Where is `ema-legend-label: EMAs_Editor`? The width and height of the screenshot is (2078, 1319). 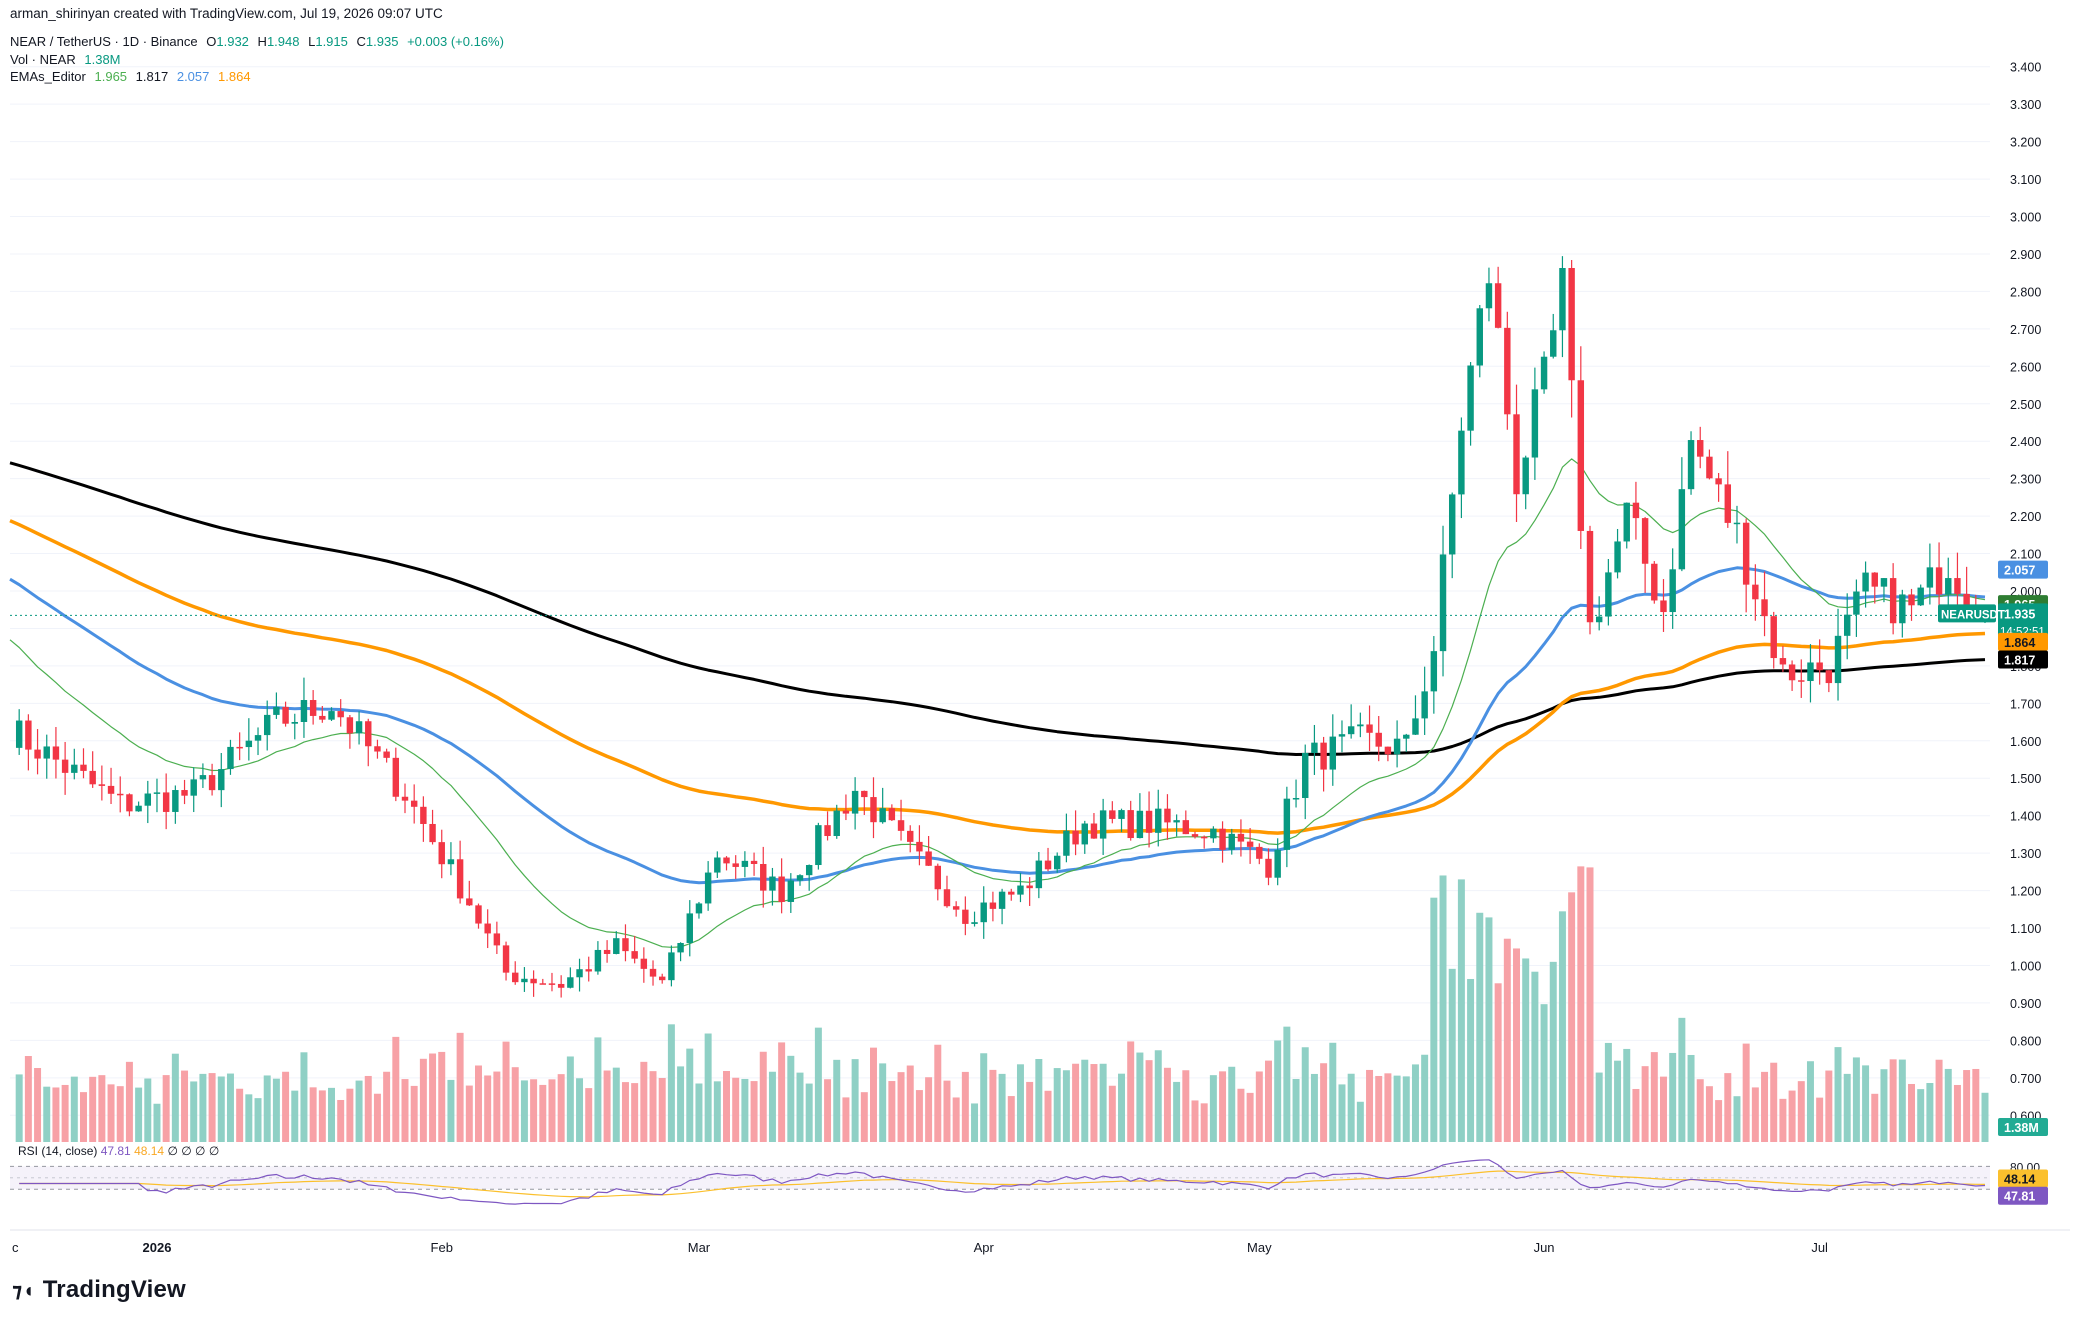 ema-legend-label: EMAs_Editor is located at coordinates (48, 76).